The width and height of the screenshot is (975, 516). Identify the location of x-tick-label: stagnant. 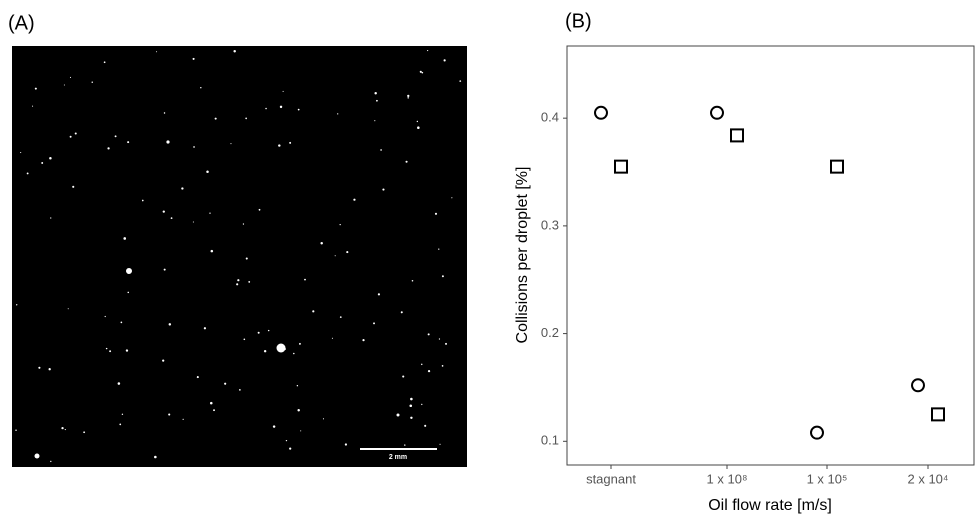
(611, 478).